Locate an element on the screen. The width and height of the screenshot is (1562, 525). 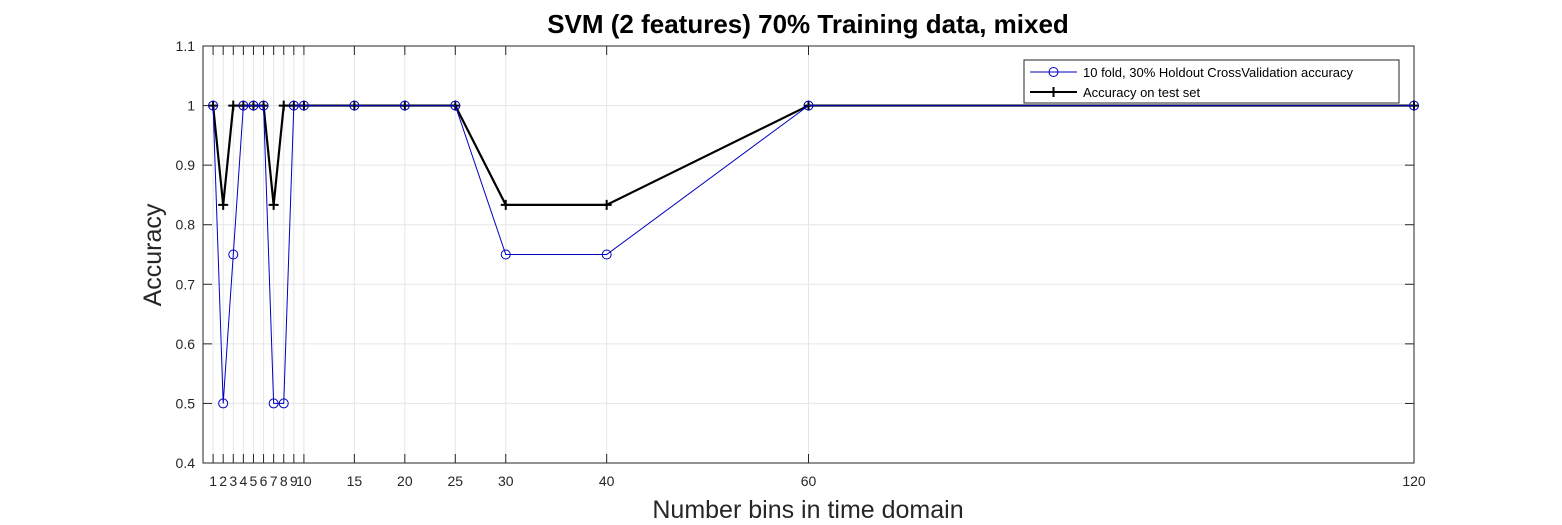
legend-marker-test is located at coordinates (1053, 92).